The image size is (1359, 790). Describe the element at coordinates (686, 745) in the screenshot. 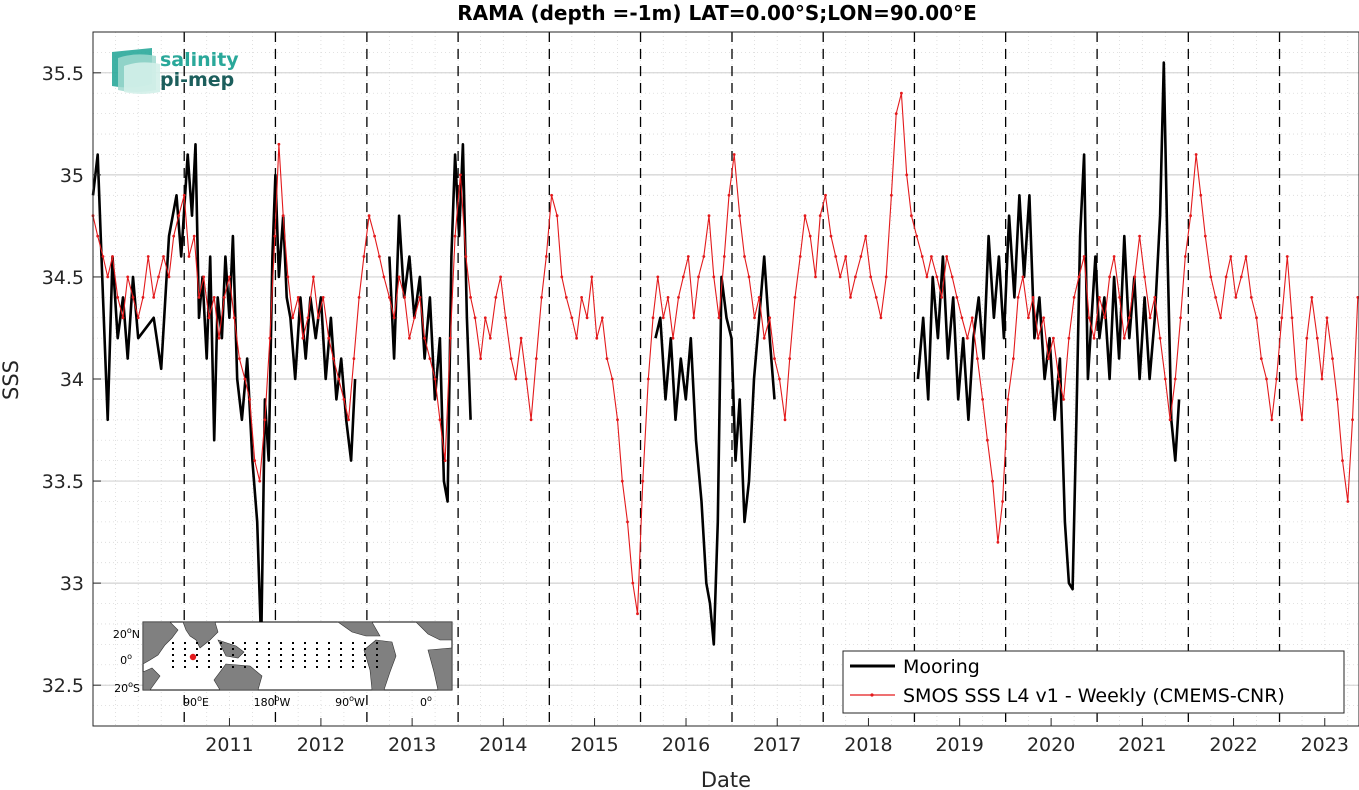

I see `x-tick-label: 2016` at that location.